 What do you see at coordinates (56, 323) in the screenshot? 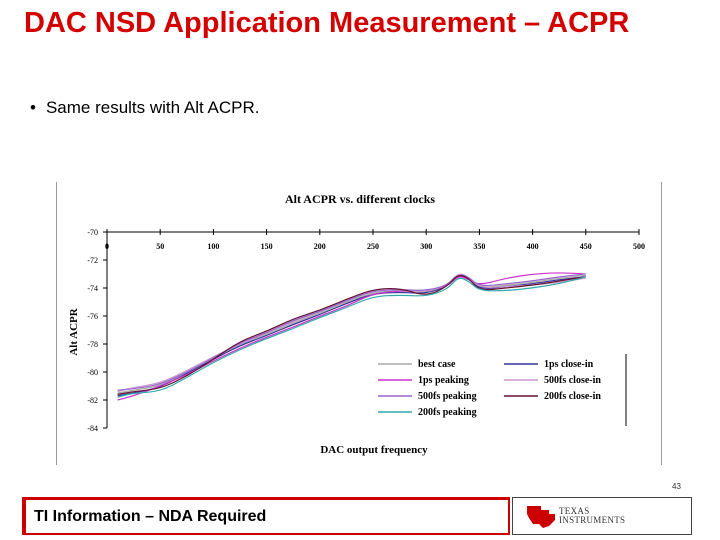
I see `chart-frame-left-line` at bounding box center [56, 323].